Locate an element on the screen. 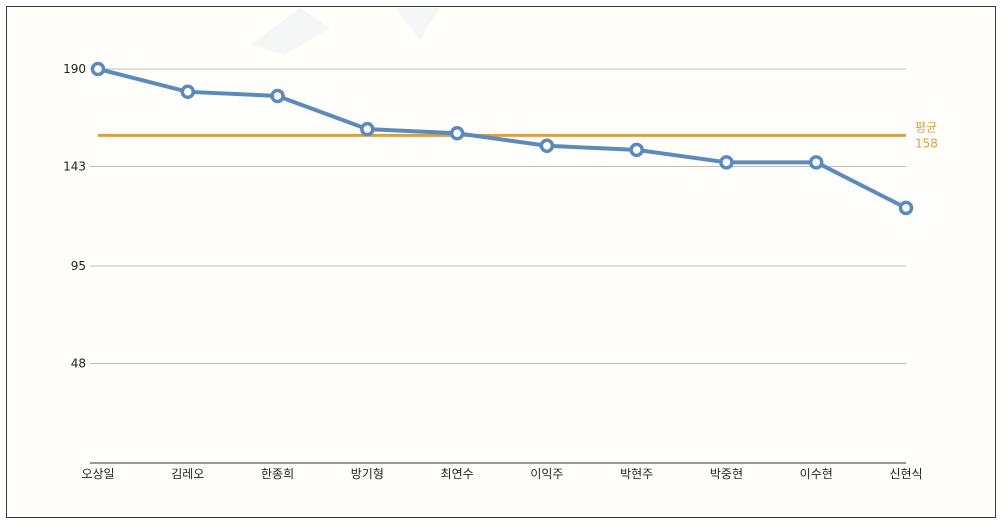 The image size is (1008, 530). x-category-label: 이수현 is located at coordinates (816, 474).